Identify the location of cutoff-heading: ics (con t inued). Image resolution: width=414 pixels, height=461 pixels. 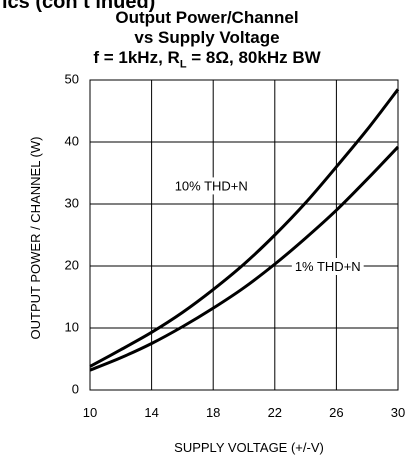
(79, 6).